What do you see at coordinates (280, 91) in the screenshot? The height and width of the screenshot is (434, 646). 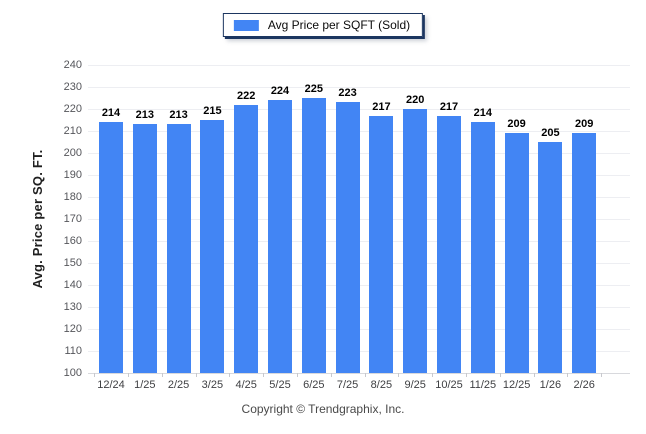 I see `bar-value-label: 224` at bounding box center [280, 91].